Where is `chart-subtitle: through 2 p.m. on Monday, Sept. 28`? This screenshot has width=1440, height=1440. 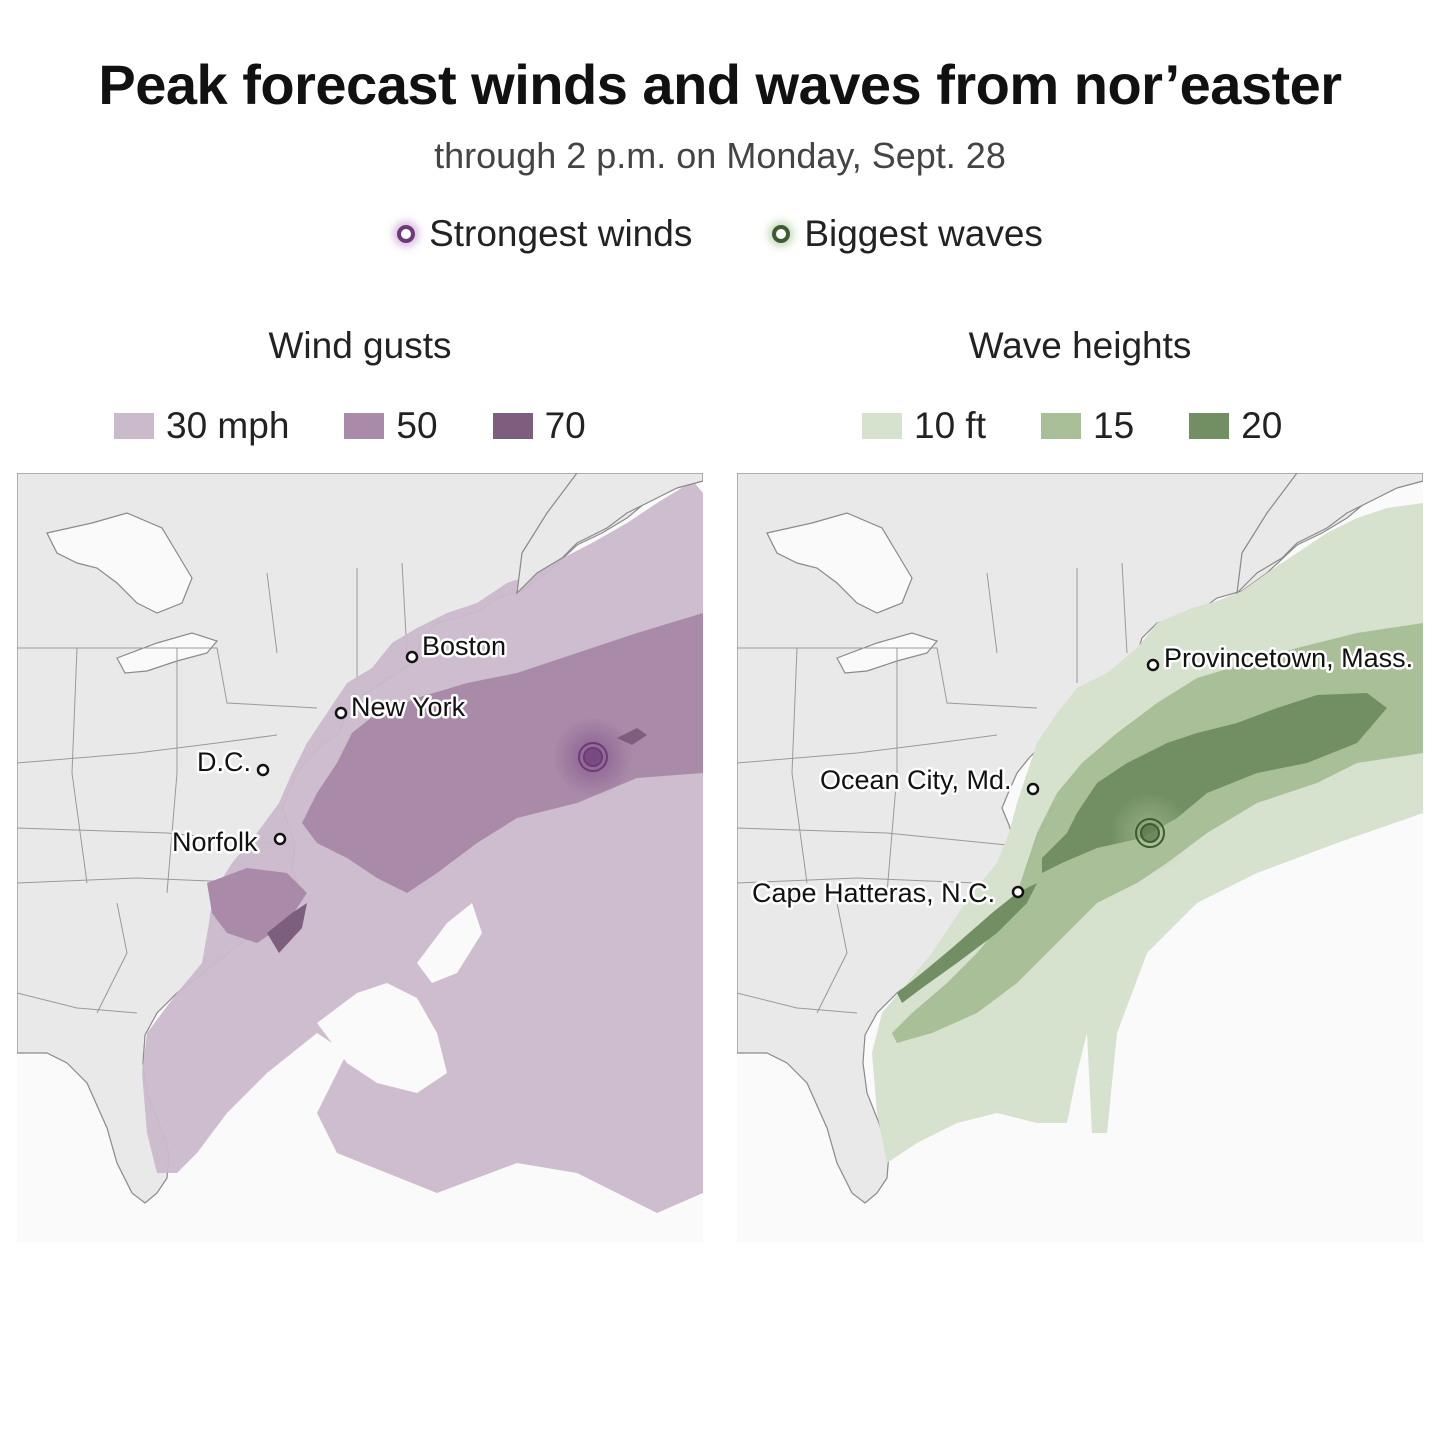 chart-subtitle: through 2 p.m. on Monday, Sept. 28 is located at coordinates (720, 155).